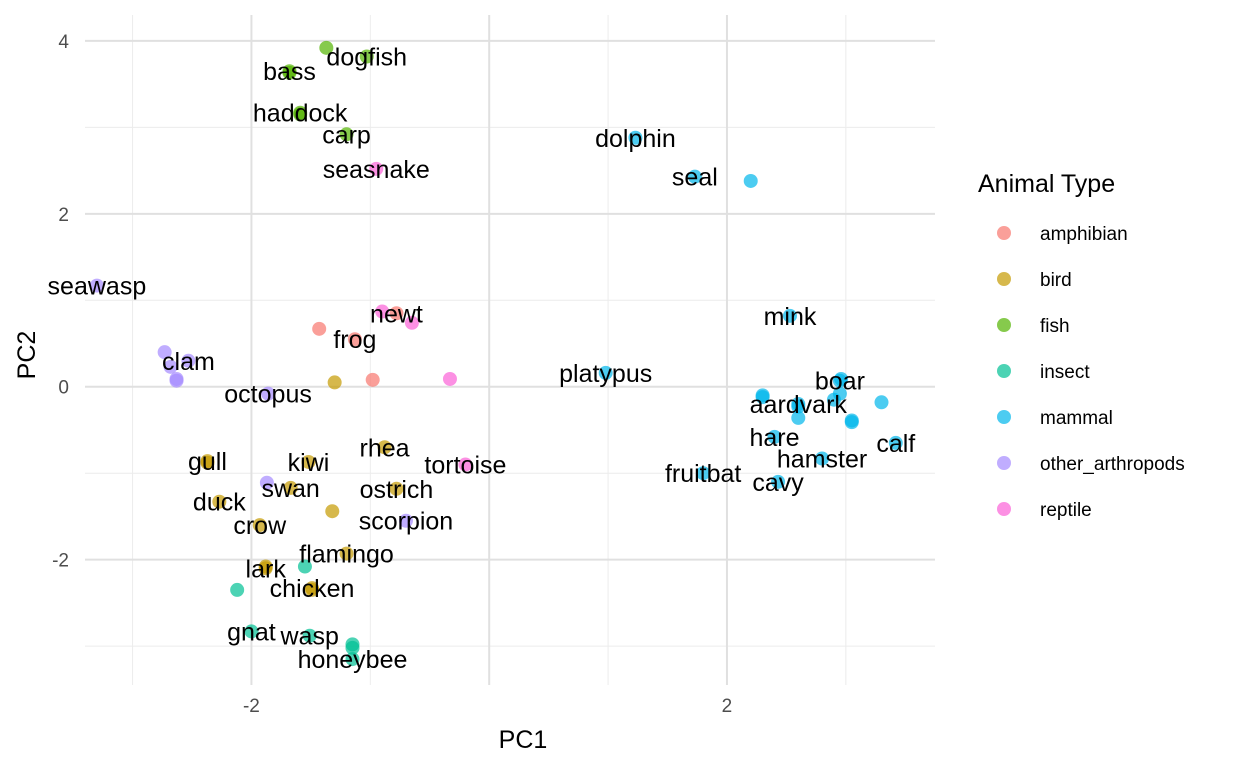 The width and height of the screenshot is (1248, 768). What do you see at coordinates (840, 382) in the screenshot?
I see `point-label: boar` at bounding box center [840, 382].